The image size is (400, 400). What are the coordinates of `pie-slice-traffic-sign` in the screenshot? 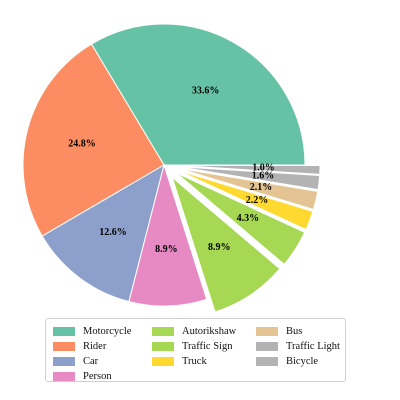 It's located at (241, 219).